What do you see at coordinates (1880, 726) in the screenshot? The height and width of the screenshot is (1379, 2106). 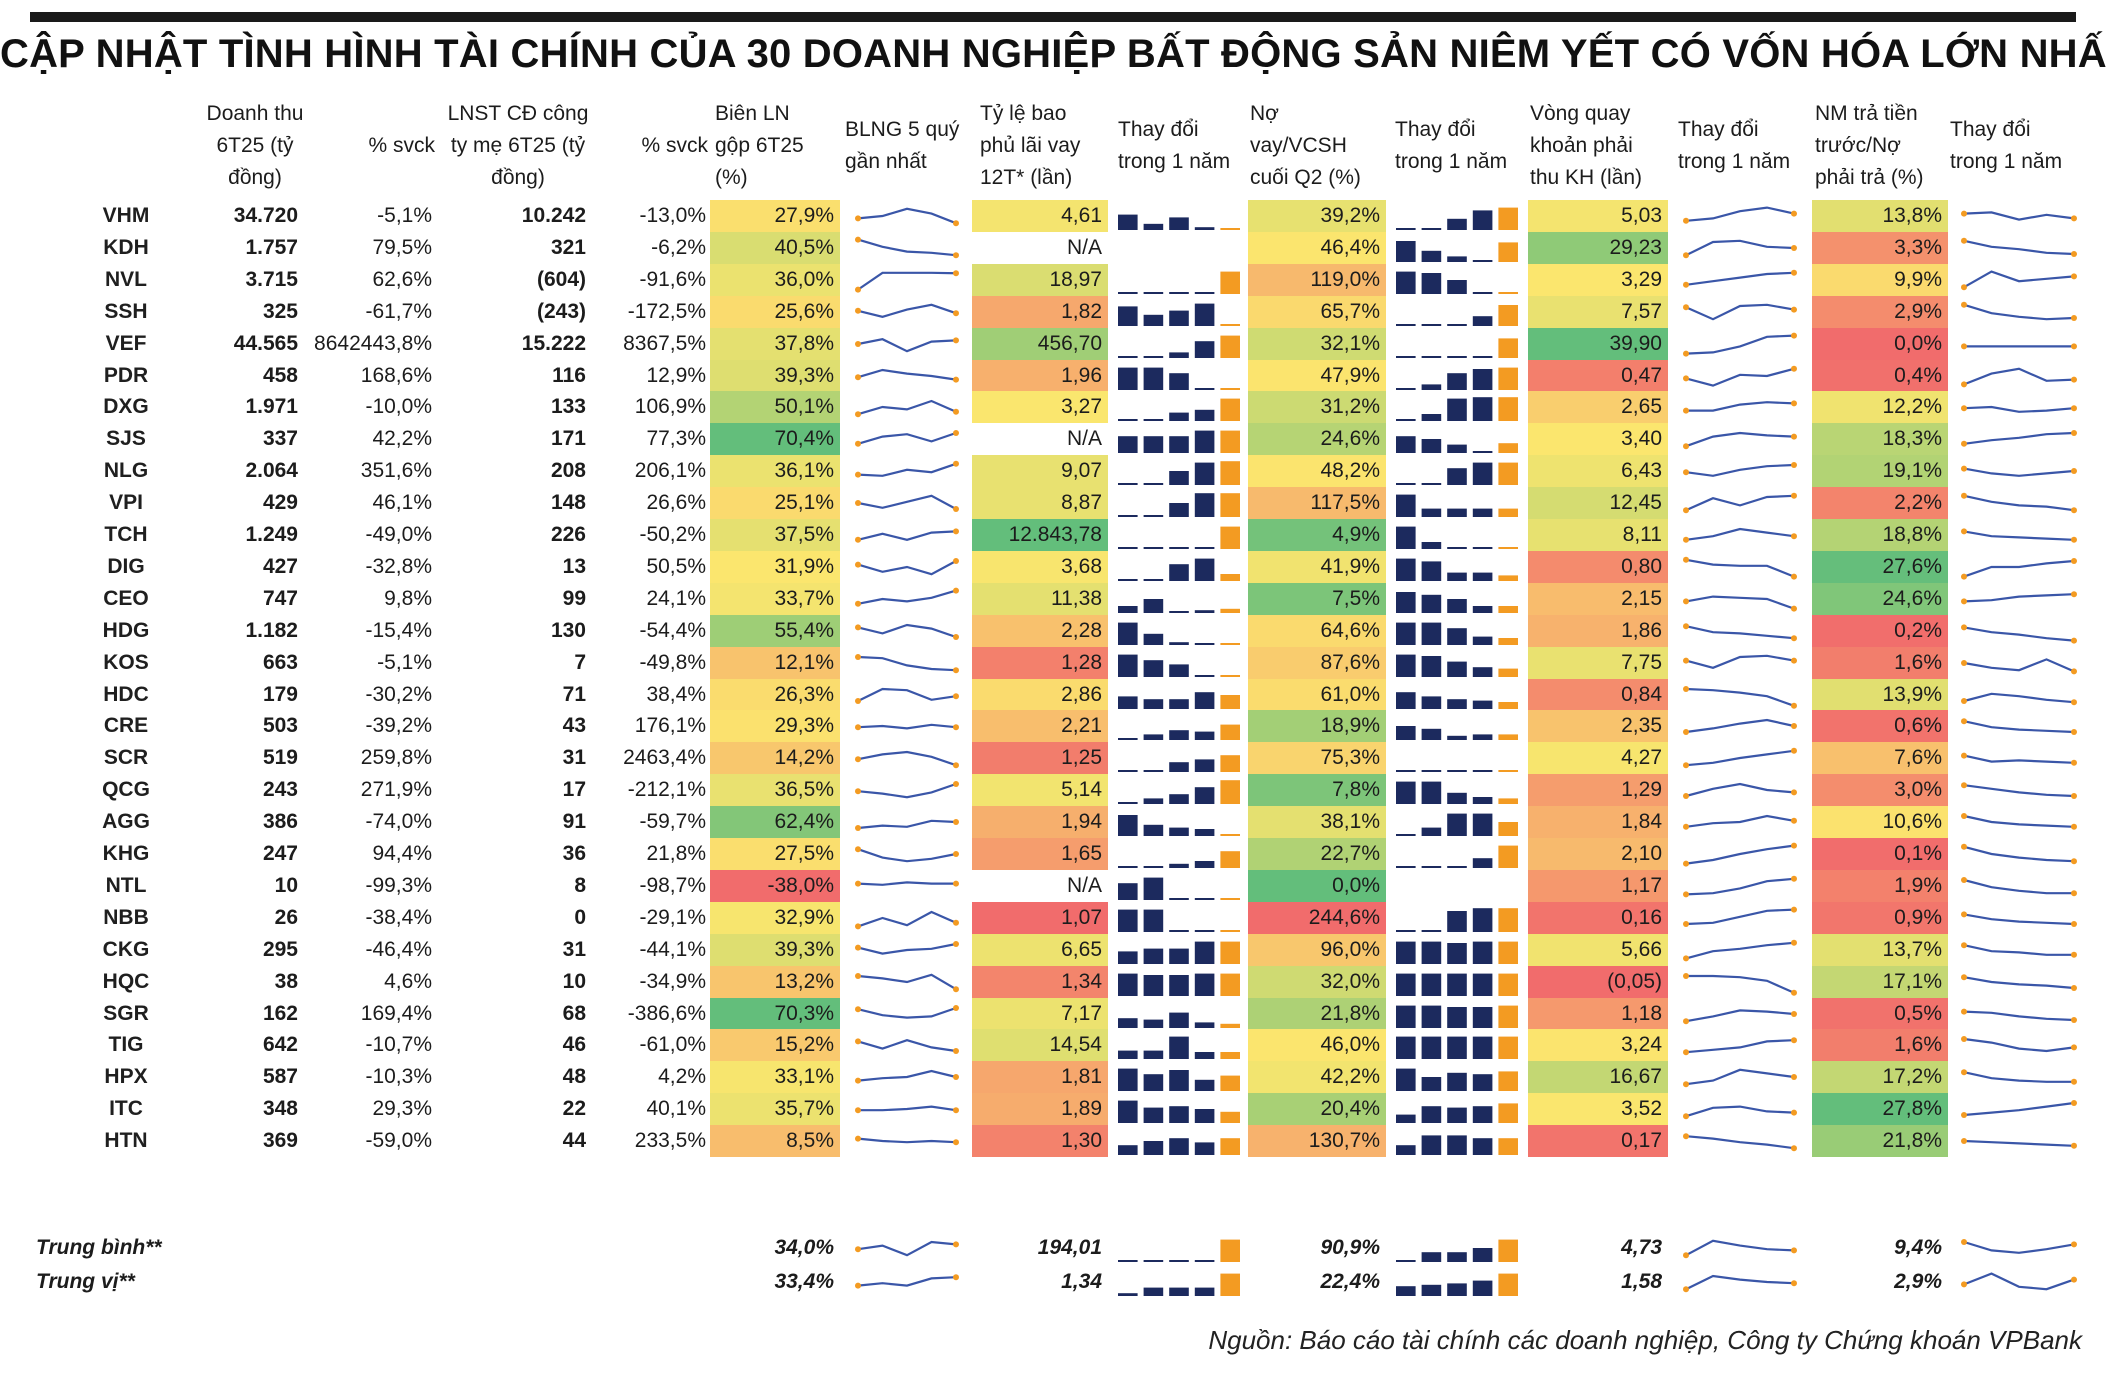 I see `prepay-cell: 0,6%` at bounding box center [1880, 726].